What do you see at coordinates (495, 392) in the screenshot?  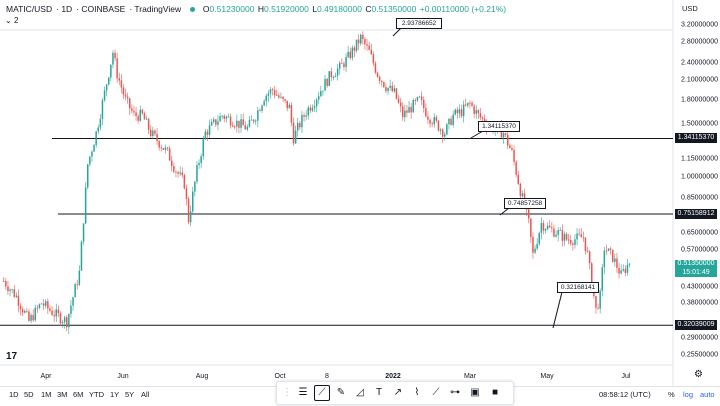 I see `stop-icon: ■` at bounding box center [495, 392].